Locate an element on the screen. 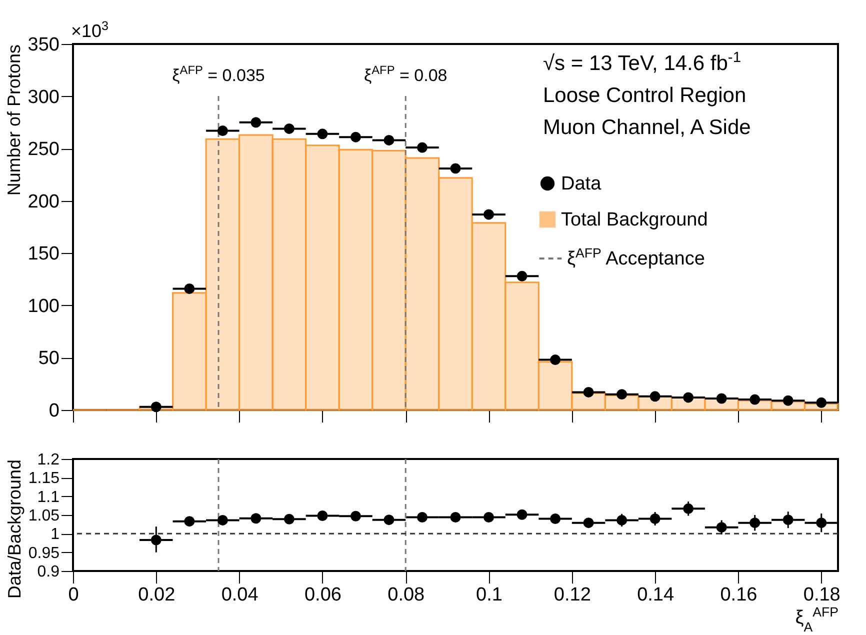 The width and height of the screenshot is (866, 635). y-tick-label: 1.05 is located at coordinates (44, 516).